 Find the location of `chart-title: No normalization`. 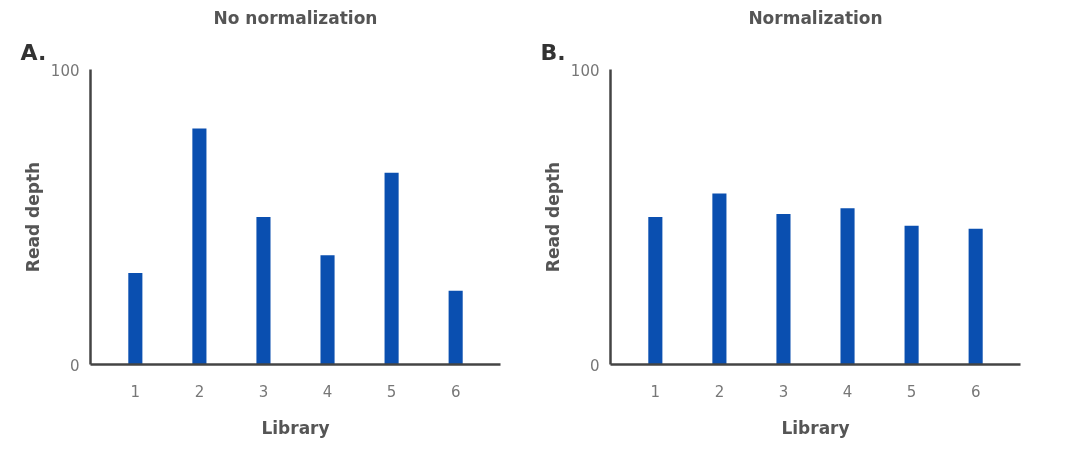

chart-title: No normalization is located at coordinates (295, 17).